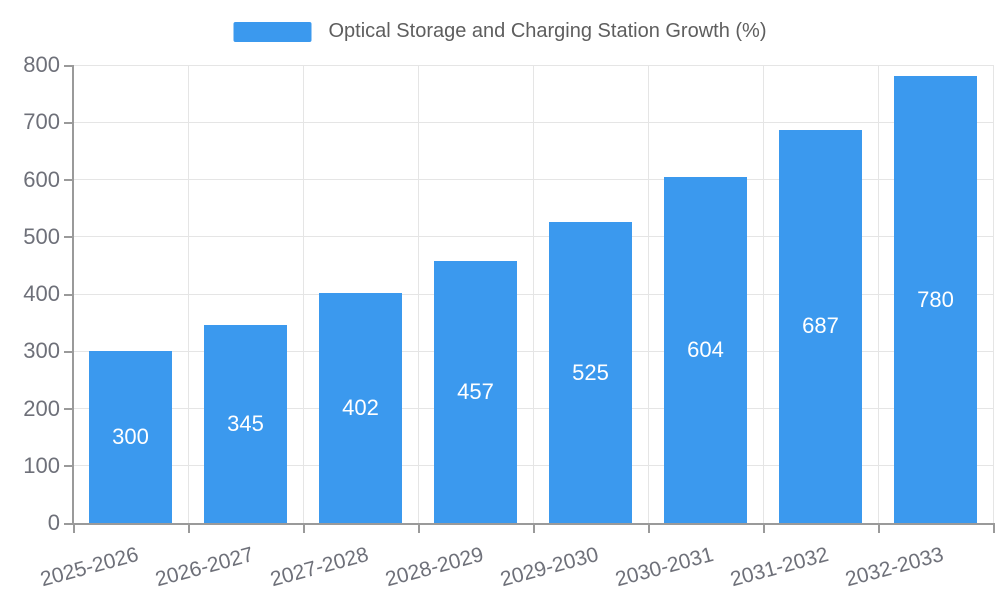  What do you see at coordinates (53, 522) in the screenshot?
I see `y-tick-label: 0` at bounding box center [53, 522].